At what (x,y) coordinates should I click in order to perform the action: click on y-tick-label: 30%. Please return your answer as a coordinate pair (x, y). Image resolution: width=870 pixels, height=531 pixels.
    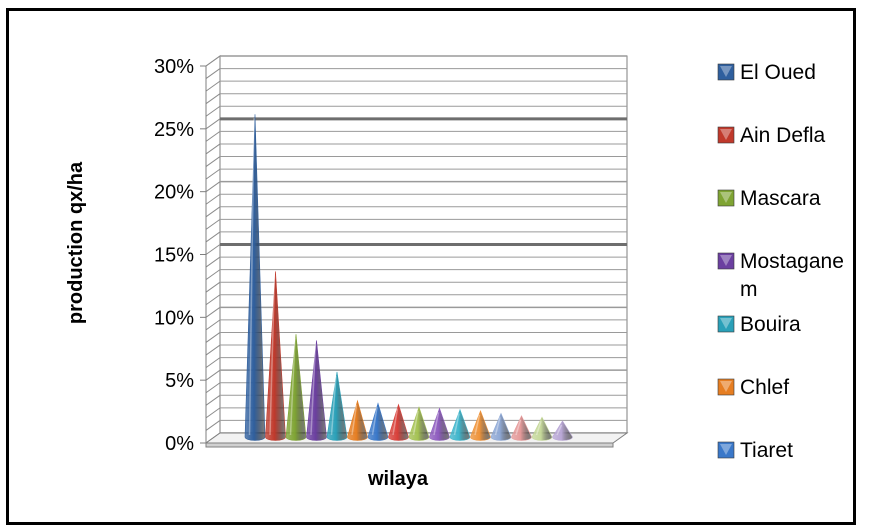
    Looking at the image, I should click on (174, 67).